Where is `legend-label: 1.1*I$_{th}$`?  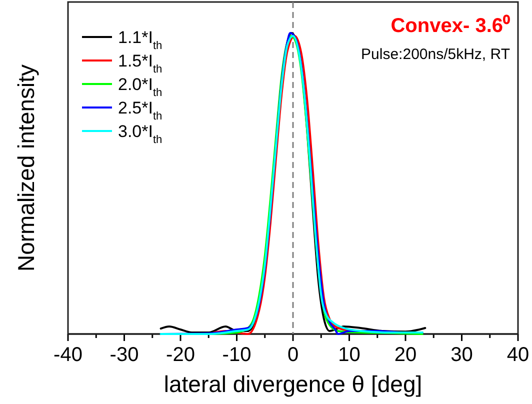 legend-label: 1.1*I$_{th}$ is located at coordinates (140, 40).